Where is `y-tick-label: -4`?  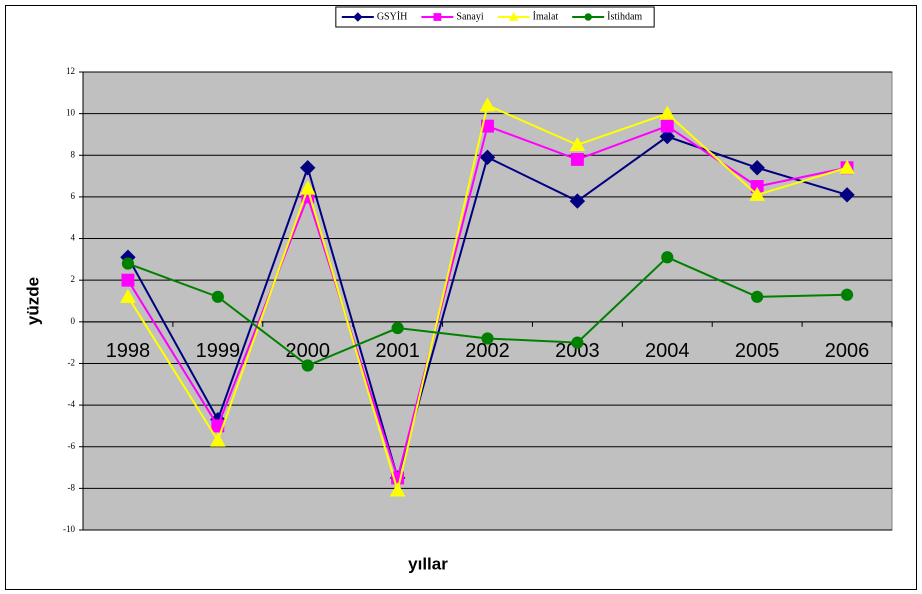 y-tick-label: -4 is located at coordinates (72, 404).